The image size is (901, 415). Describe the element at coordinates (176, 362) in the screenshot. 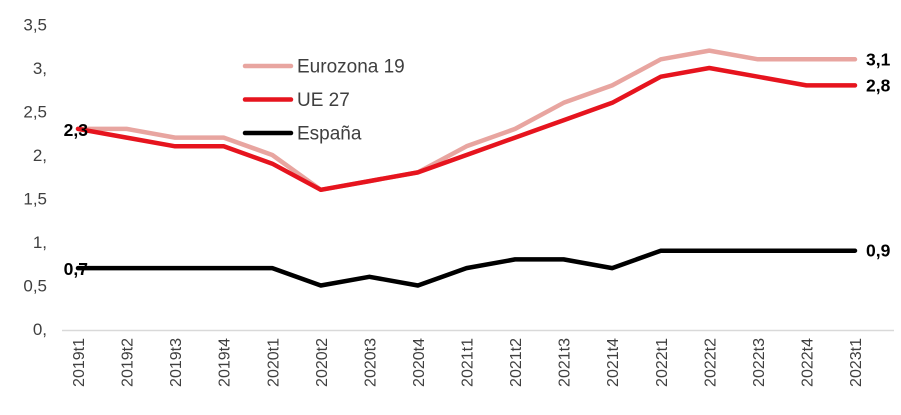

I see `x-tick-label: 2019t3` at that location.